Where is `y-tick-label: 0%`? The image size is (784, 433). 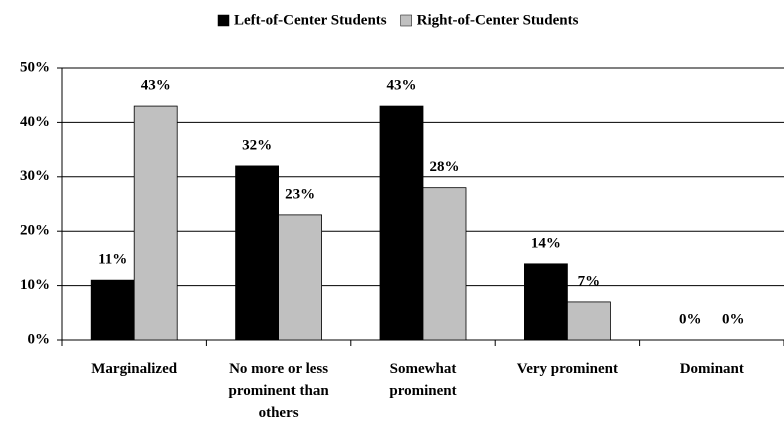
y-tick-label: 0% is located at coordinates (39, 339).